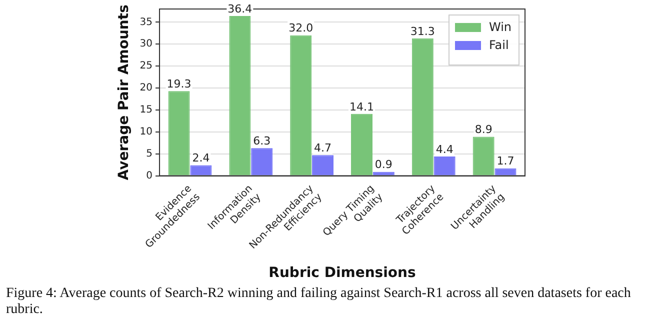 Image resolution: width=667 pixels, height=327 pixels. I want to click on y-axis-title: Average Pair Amounts, so click(124, 92).